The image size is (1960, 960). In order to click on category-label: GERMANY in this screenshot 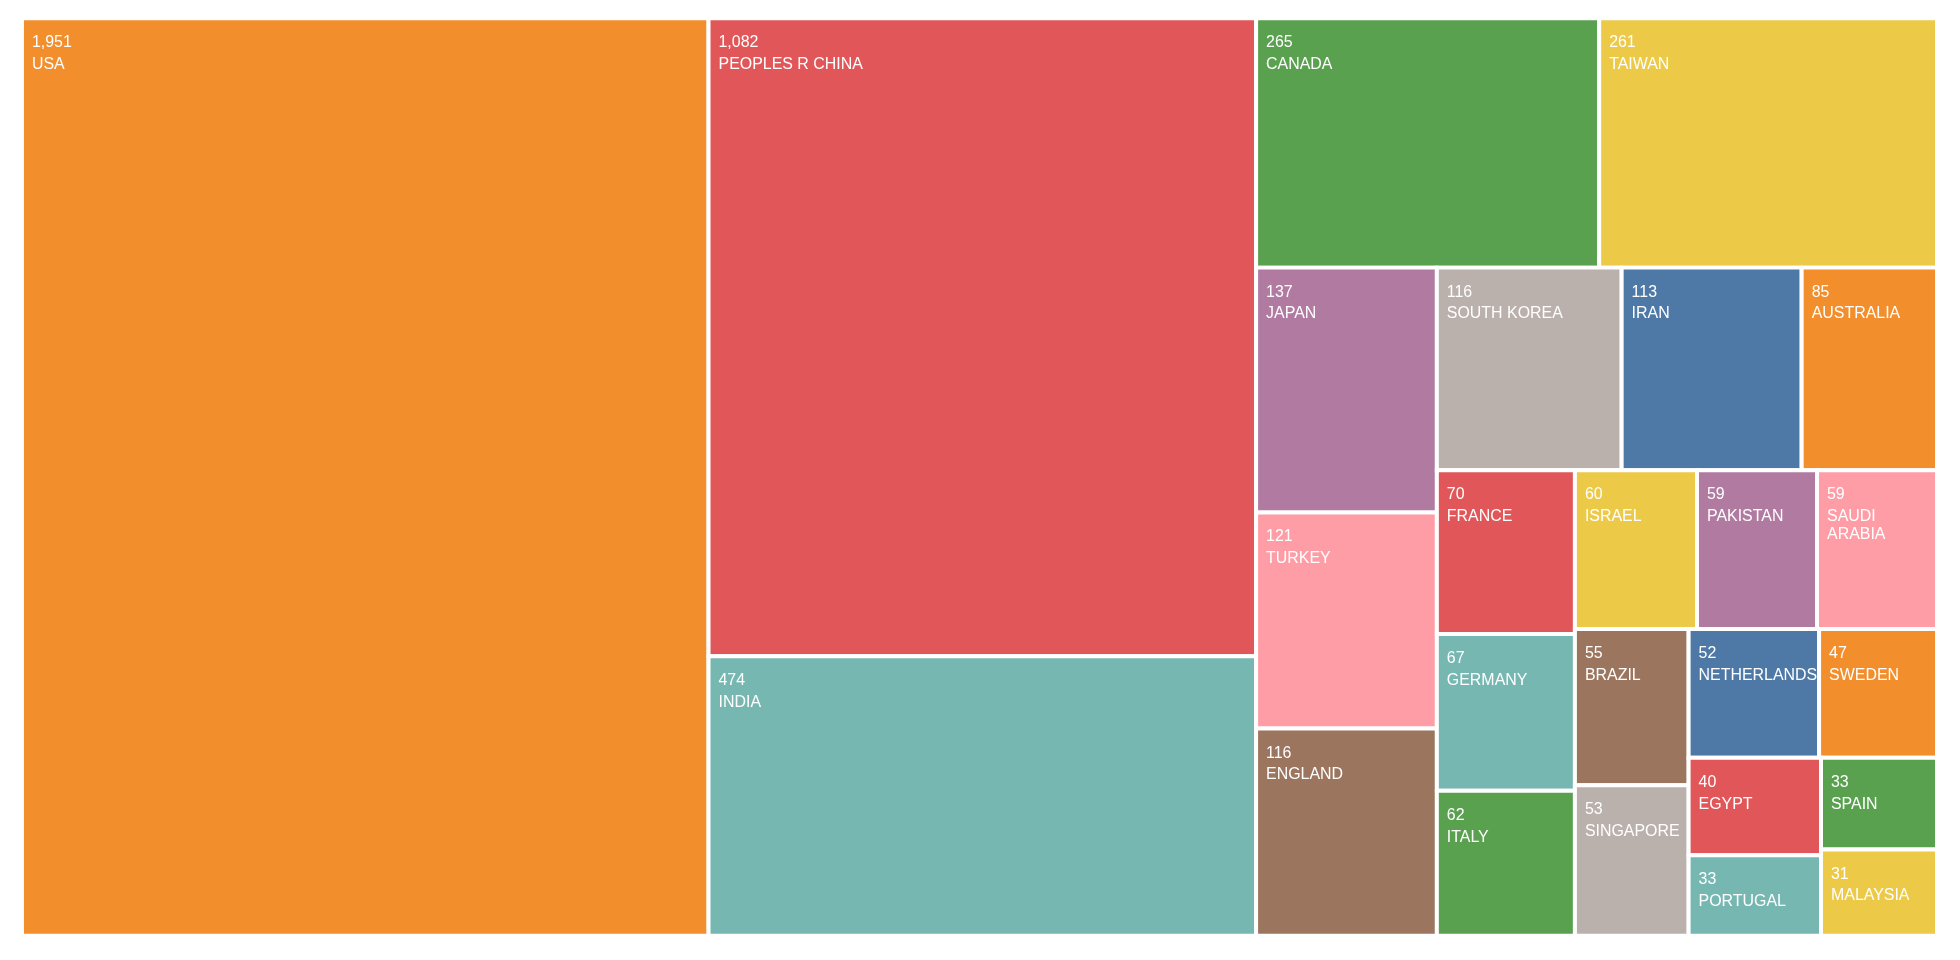, I will do `click(1487, 679)`.